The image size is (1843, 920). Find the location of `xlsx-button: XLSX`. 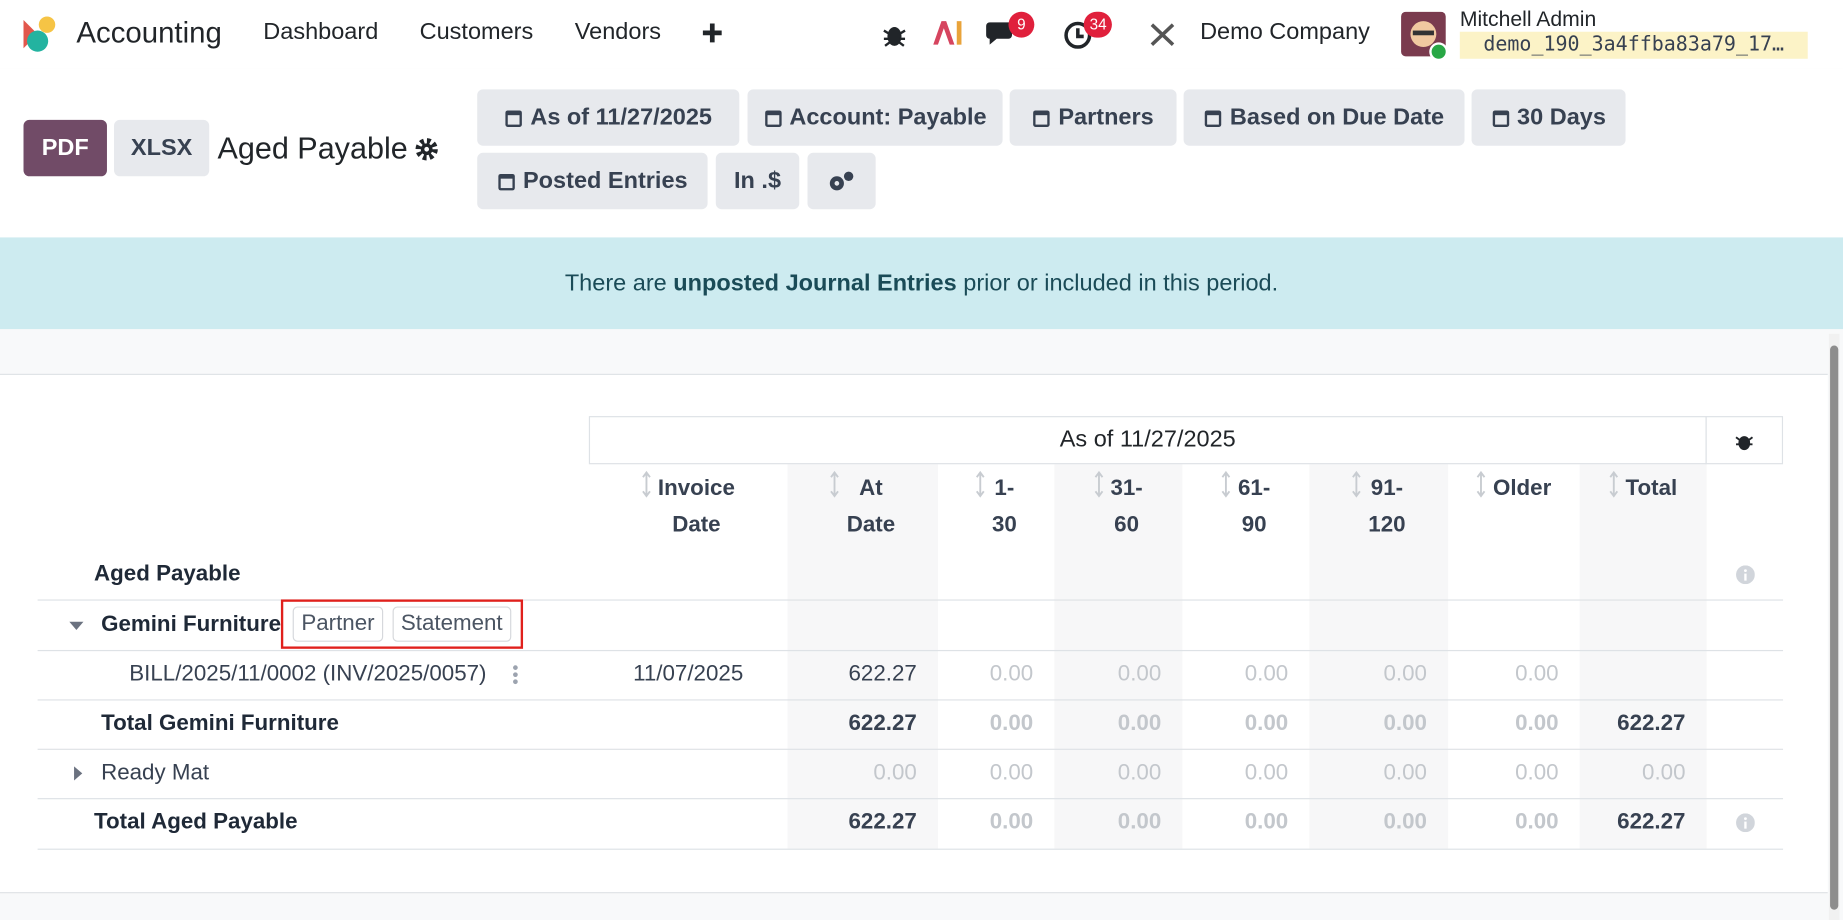

xlsx-button: XLSX is located at coordinates (162, 148).